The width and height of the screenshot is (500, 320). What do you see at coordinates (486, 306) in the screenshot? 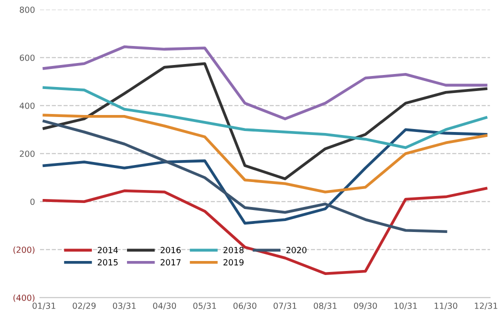
I see `x-tick-label: 12/31` at bounding box center [486, 306].